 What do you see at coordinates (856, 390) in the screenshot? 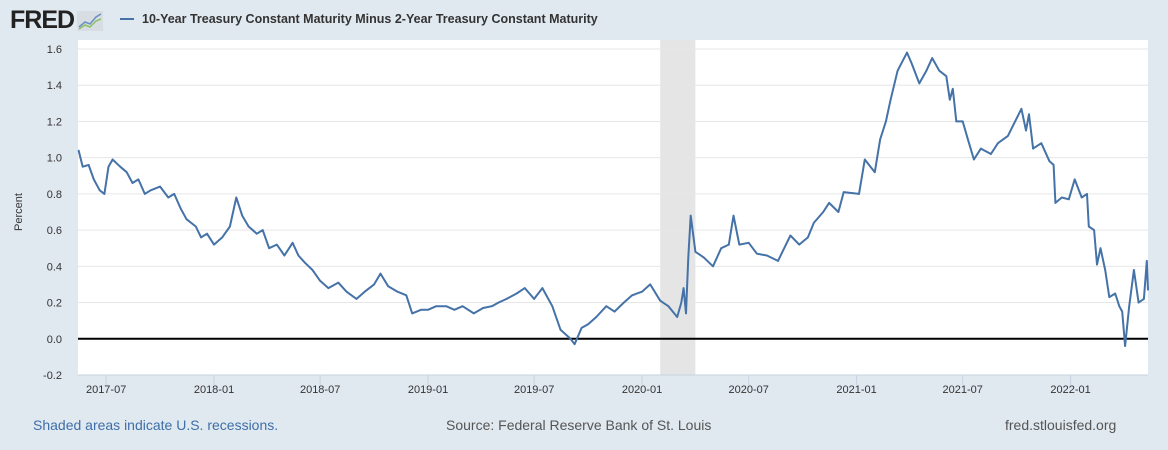
I see `x-tick-label: 2021-01` at bounding box center [856, 390].